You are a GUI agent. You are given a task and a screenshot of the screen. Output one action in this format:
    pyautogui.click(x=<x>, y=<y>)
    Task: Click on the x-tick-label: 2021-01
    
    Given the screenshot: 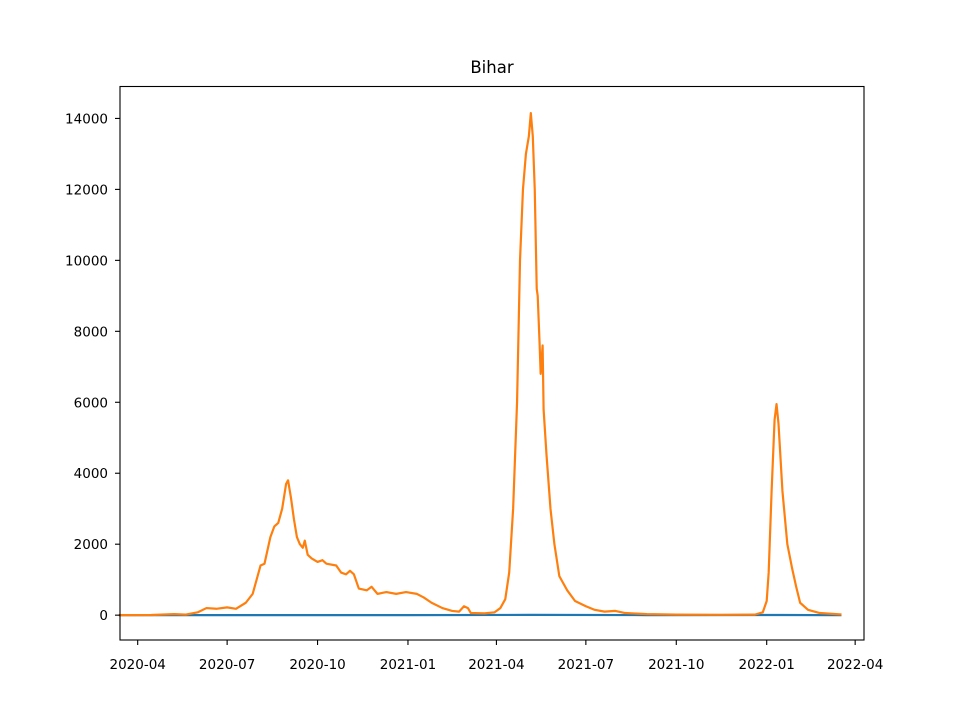 What is the action you would take?
    pyautogui.click(x=408, y=665)
    